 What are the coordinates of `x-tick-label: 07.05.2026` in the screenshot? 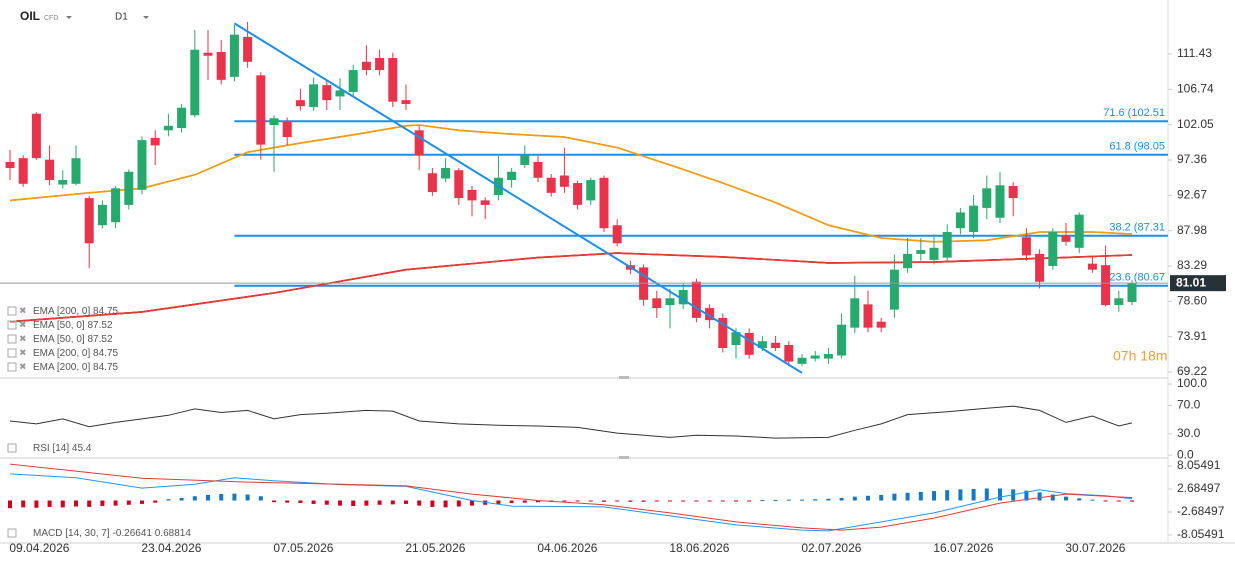 It's located at (303, 548).